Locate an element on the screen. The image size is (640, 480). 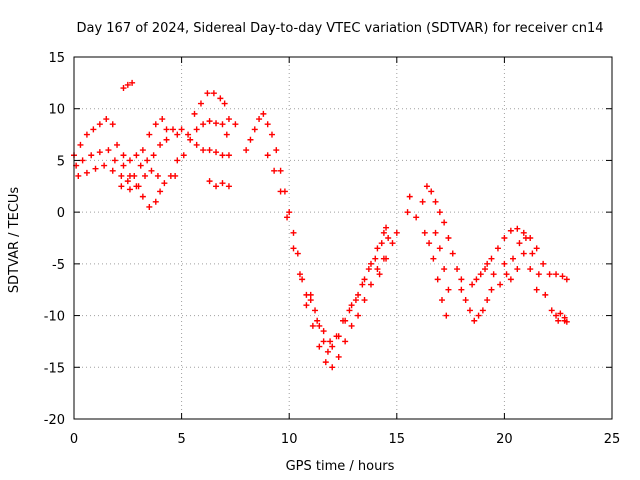
y-tick-label: 0 is located at coordinates (61, 213).